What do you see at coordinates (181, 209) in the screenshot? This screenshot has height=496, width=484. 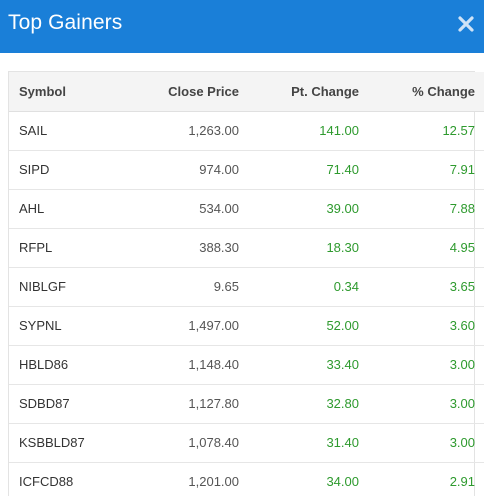 I see `cell-close-price: 534.00` at bounding box center [181, 209].